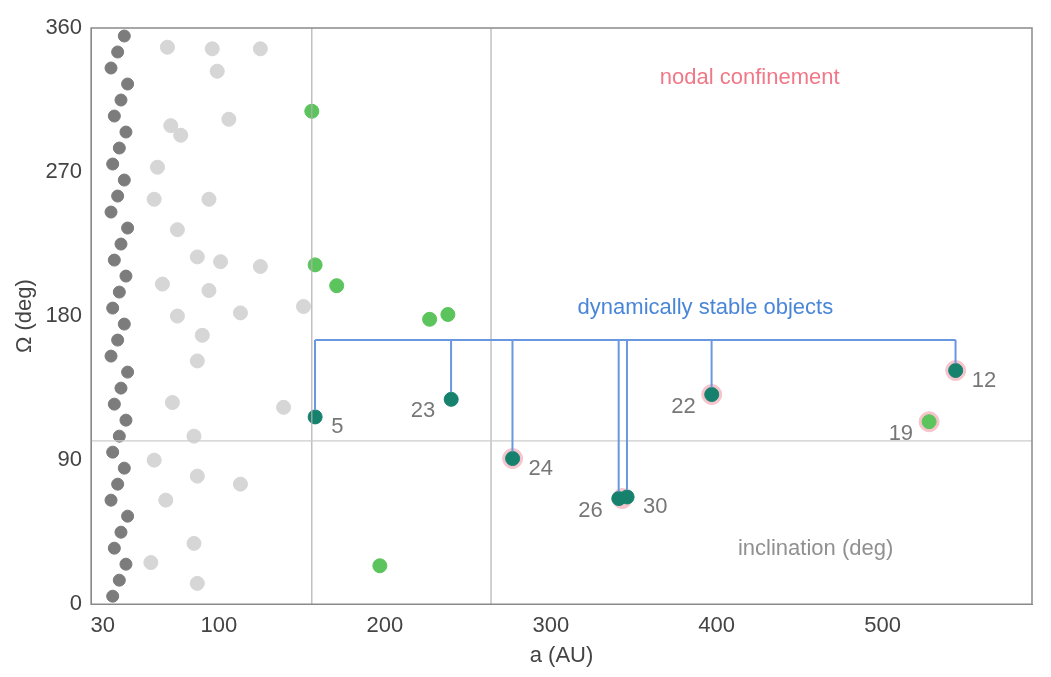 This screenshot has width=1051, height=677. Describe the element at coordinates (76, 603) in the screenshot. I see `y-tick-label: 0` at that location.